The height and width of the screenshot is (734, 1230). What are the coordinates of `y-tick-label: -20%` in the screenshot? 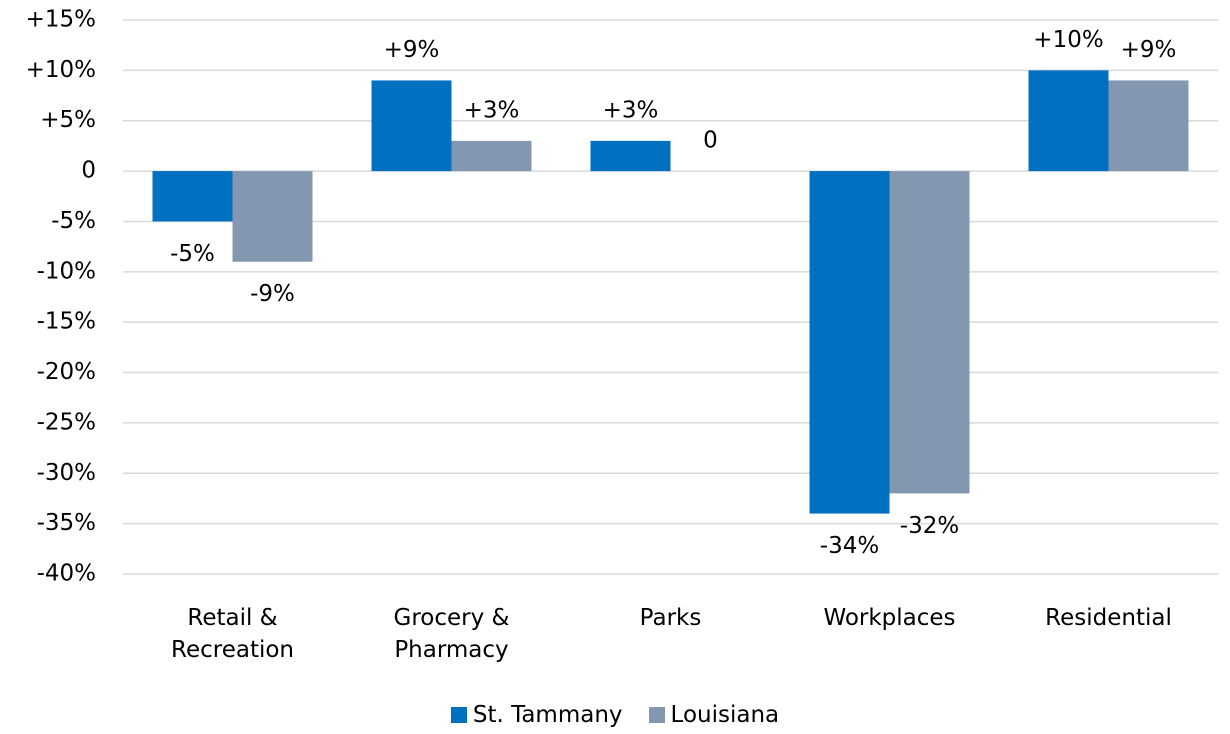 It's located at (66, 372).